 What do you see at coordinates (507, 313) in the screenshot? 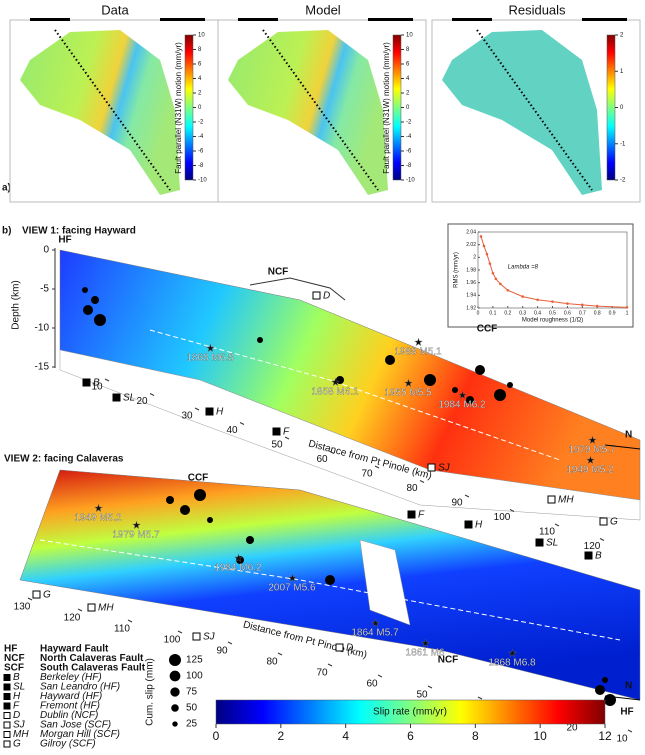
I see `x-tick-label: 0.2` at bounding box center [507, 313].